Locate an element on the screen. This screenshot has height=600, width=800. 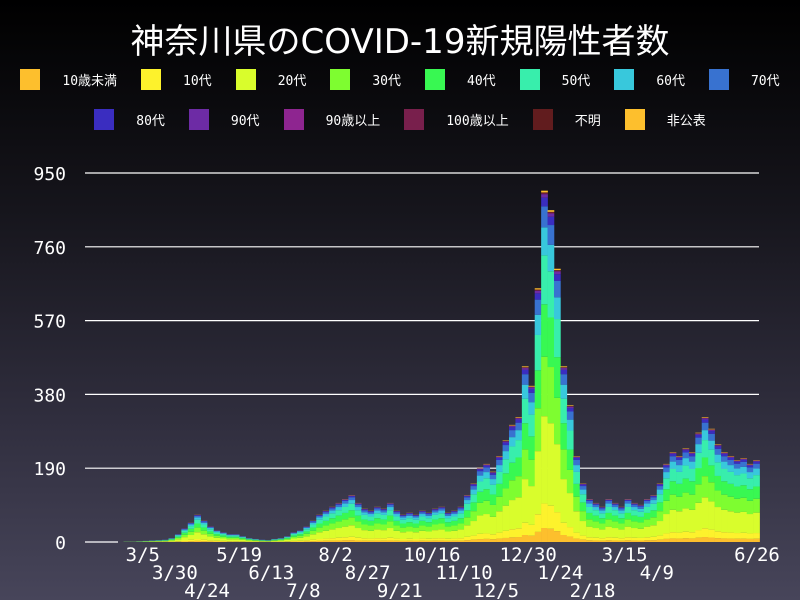
legend-label: 10代 is located at coordinates (197, 81).